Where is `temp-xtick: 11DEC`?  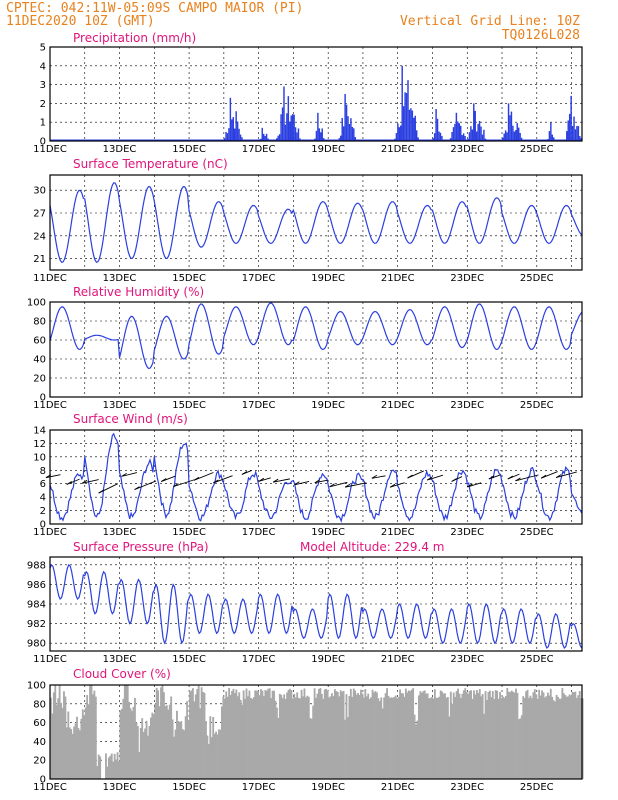
temp-xtick: 11DEC is located at coordinates (50, 278).